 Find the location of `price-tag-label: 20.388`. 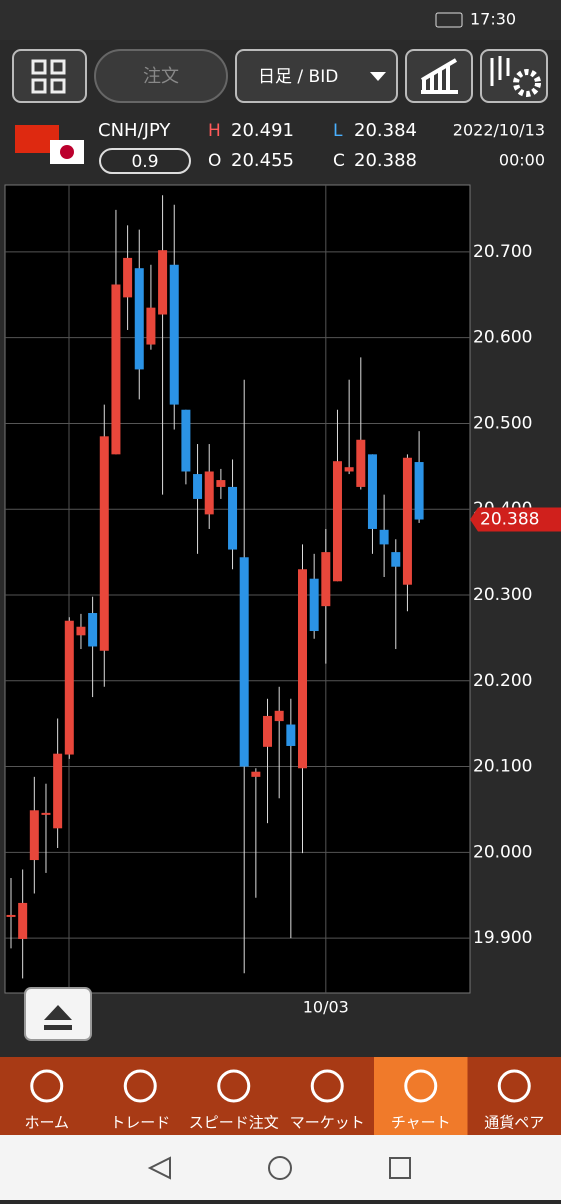

price-tag-label: 20.388 is located at coordinates (509, 520).